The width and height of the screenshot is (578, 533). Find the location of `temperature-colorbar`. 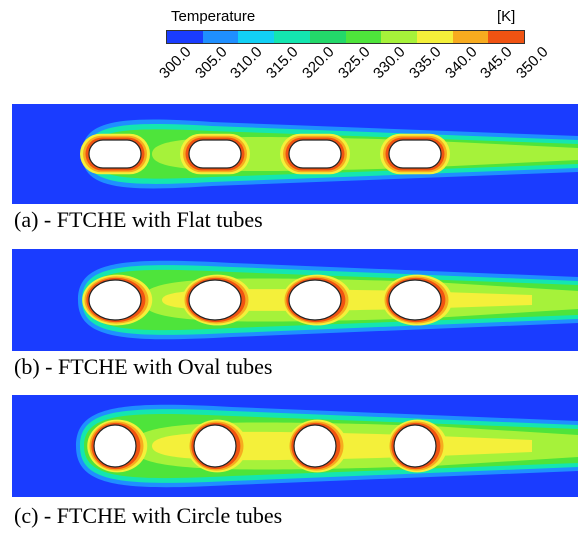

temperature-colorbar is located at coordinates (345, 37).